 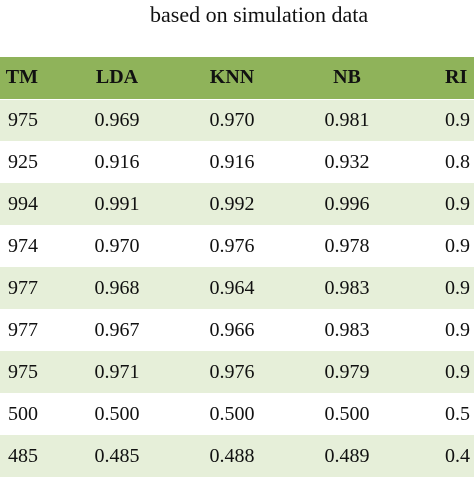 What do you see at coordinates (21, 77) in the screenshot?
I see `header-cell: TM` at bounding box center [21, 77].